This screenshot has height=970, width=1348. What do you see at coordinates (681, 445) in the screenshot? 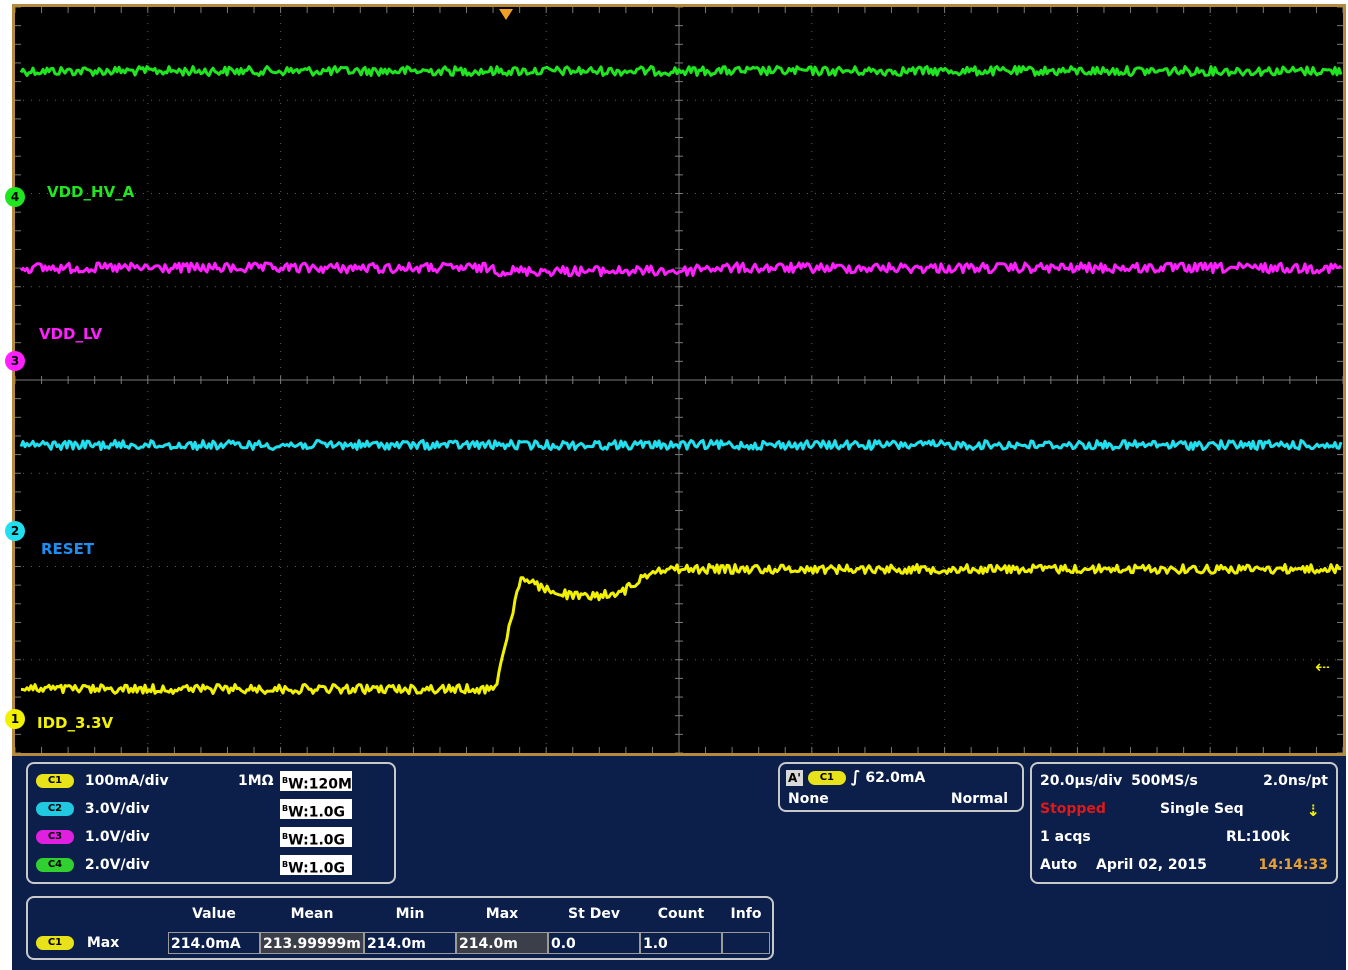
I see `ch2-trace` at bounding box center [681, 445].